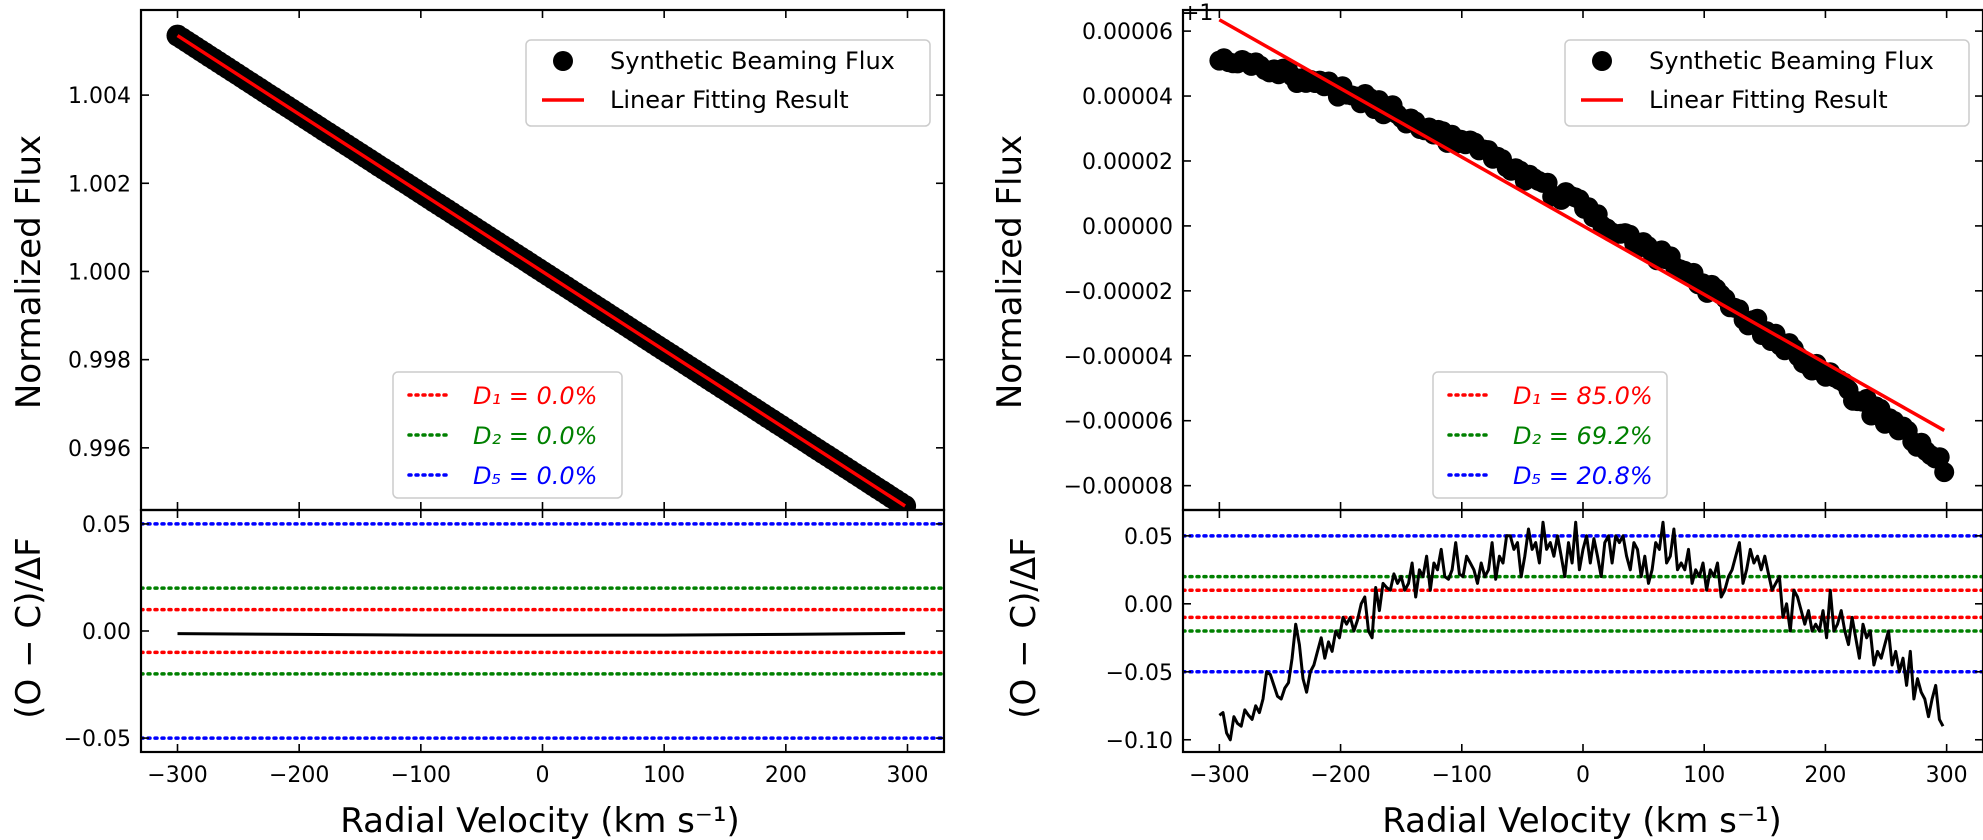  What do you see at coordinates (1010, 272) in the screenshot?
I see `right-y-label-top: Normalized Flux` at bounding box center [1010, 272].